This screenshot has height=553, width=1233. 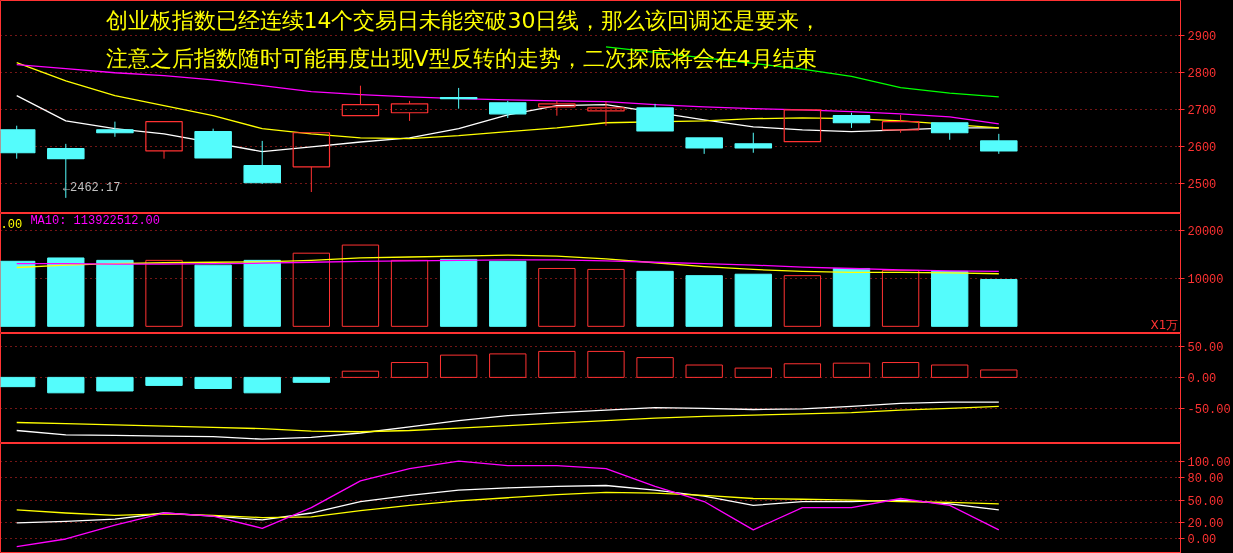 I want to click on text: X1万, so click(x=1164, y=324).